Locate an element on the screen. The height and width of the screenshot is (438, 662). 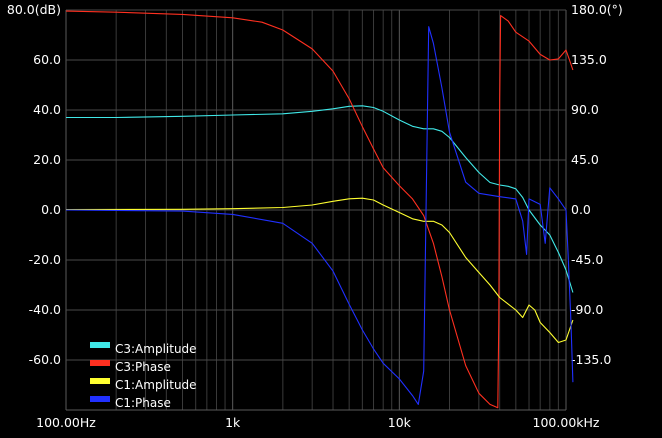
legend-label: C3:Phase is located at coordinates (143, 367).